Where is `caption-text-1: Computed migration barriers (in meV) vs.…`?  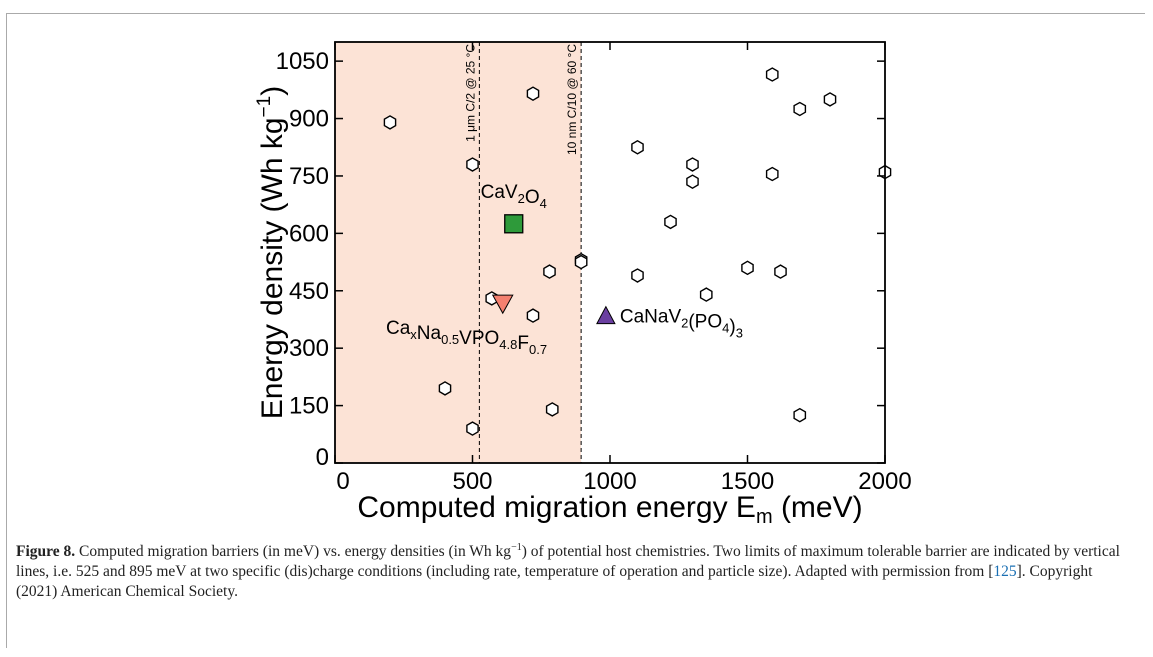 caption-text-1: Computed migration barriers (in meV) vs.… is located at coordinates (293, 552).